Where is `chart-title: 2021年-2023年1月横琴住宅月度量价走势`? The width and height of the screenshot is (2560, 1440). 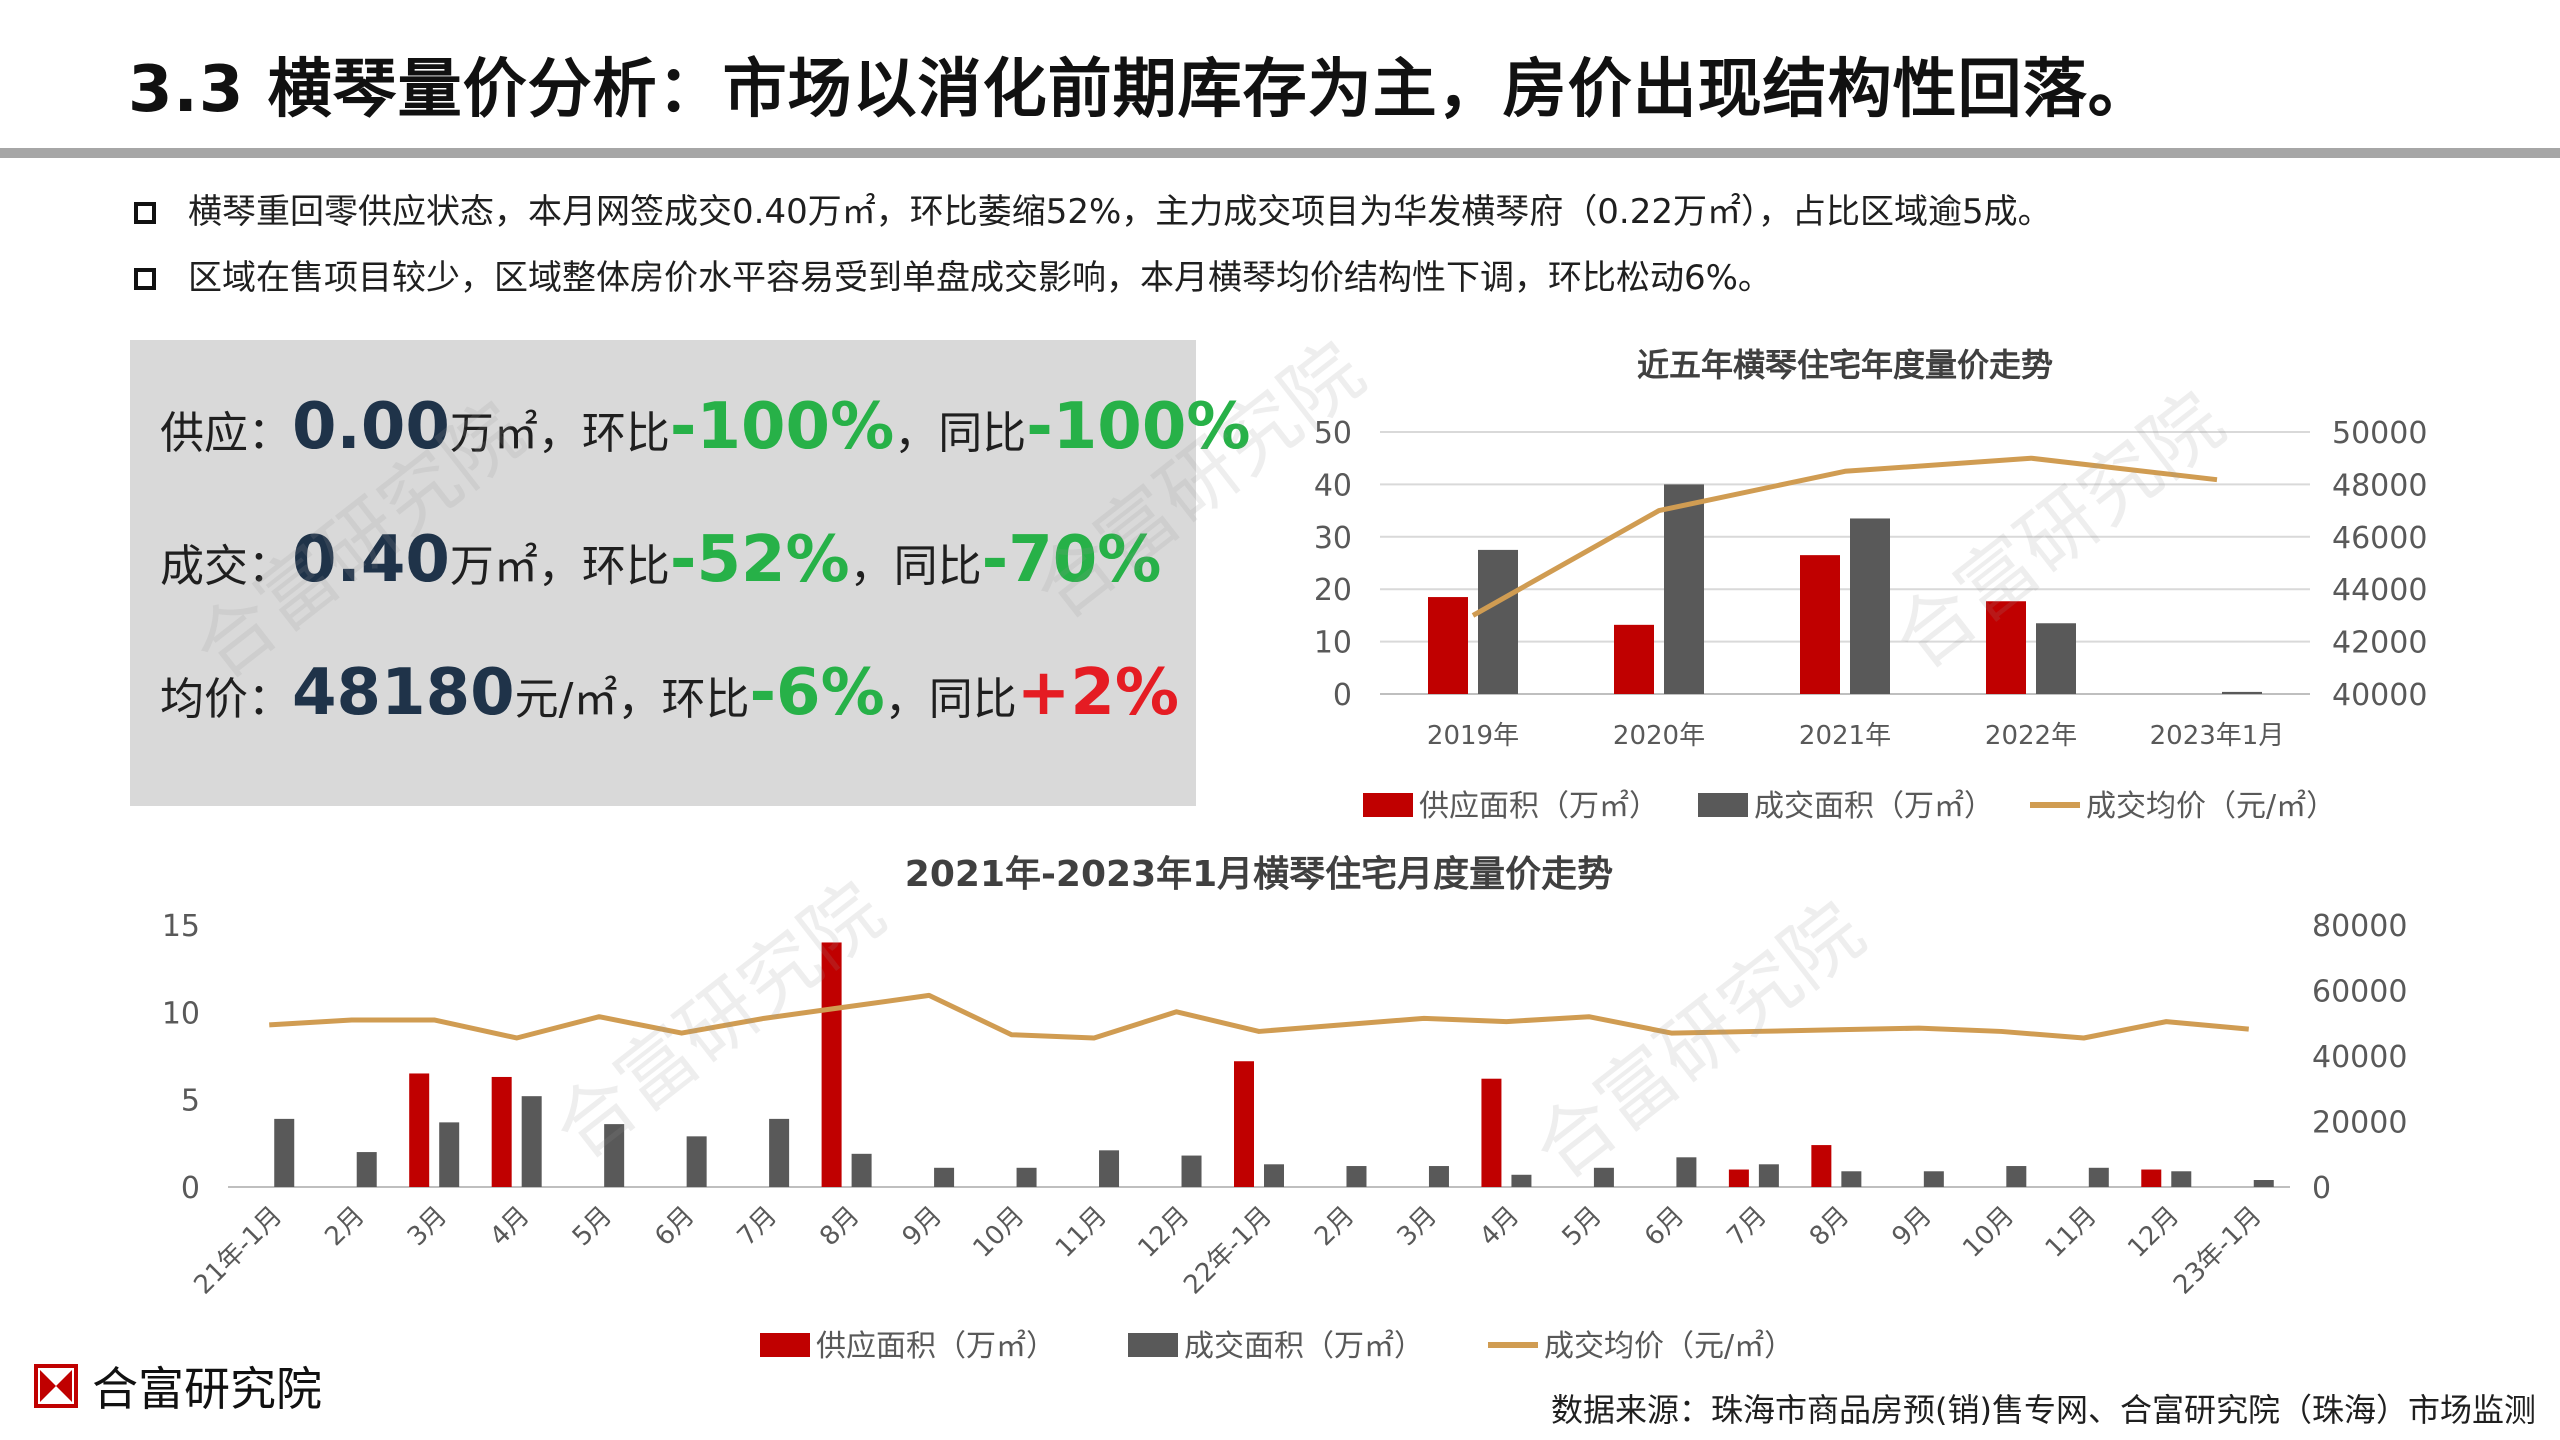
chart-title: 2021年-2023年1月横琴住宅月度量价走势 is located at coordinates (1259, 874).